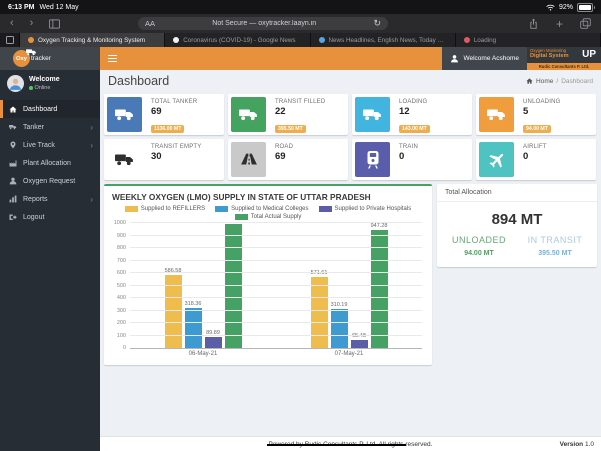 This screenshot has width=601, height=451. I want to click on status-bar: 6:13 PM Wed 12 May 92%, so click(300, 7).